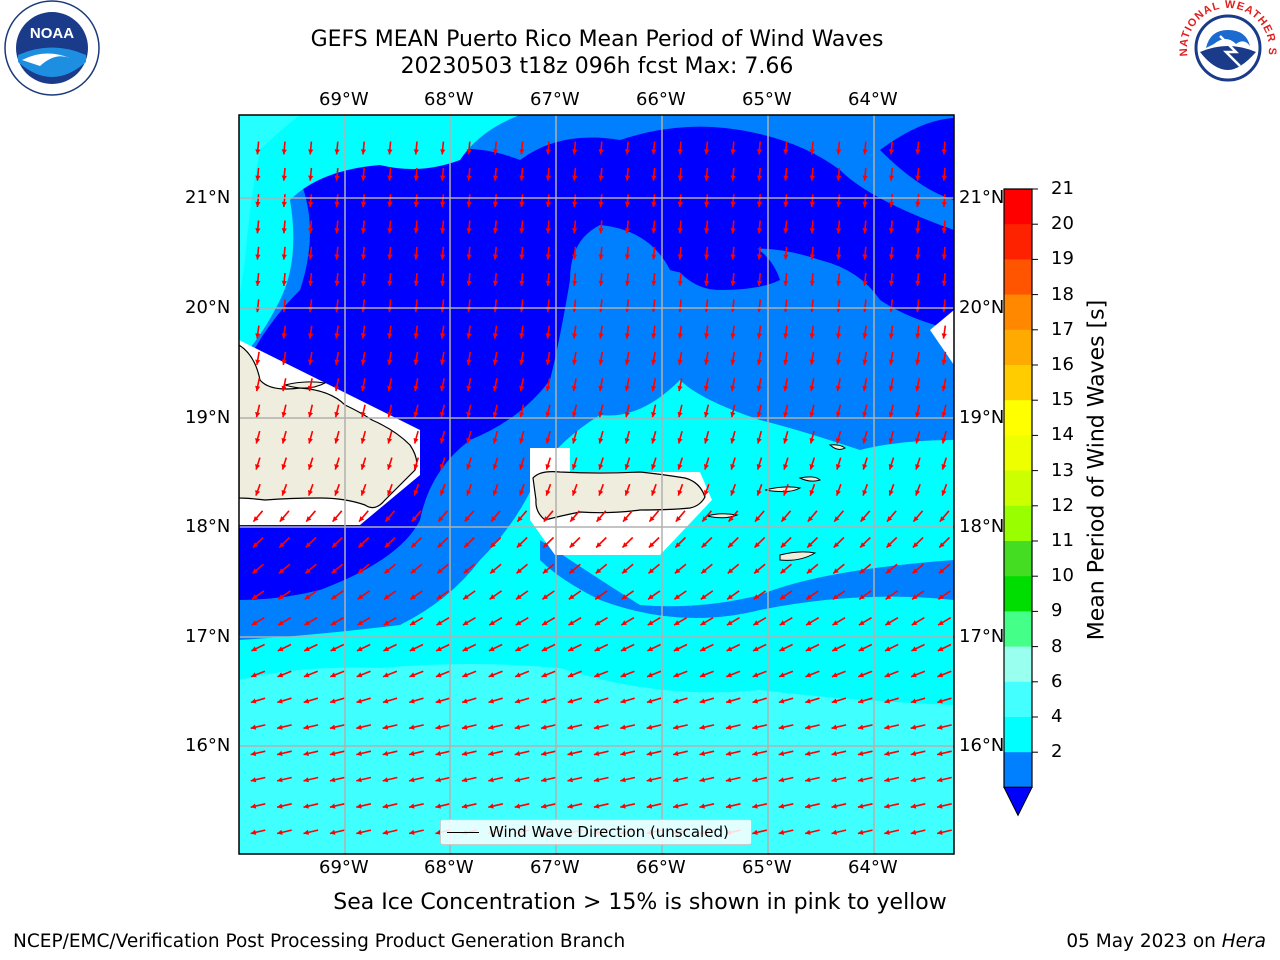 Image resolution: width=1280 pixels, height=960 pixels. I want to click on lat-label-left-21n: 21°N, so click(208, 197).